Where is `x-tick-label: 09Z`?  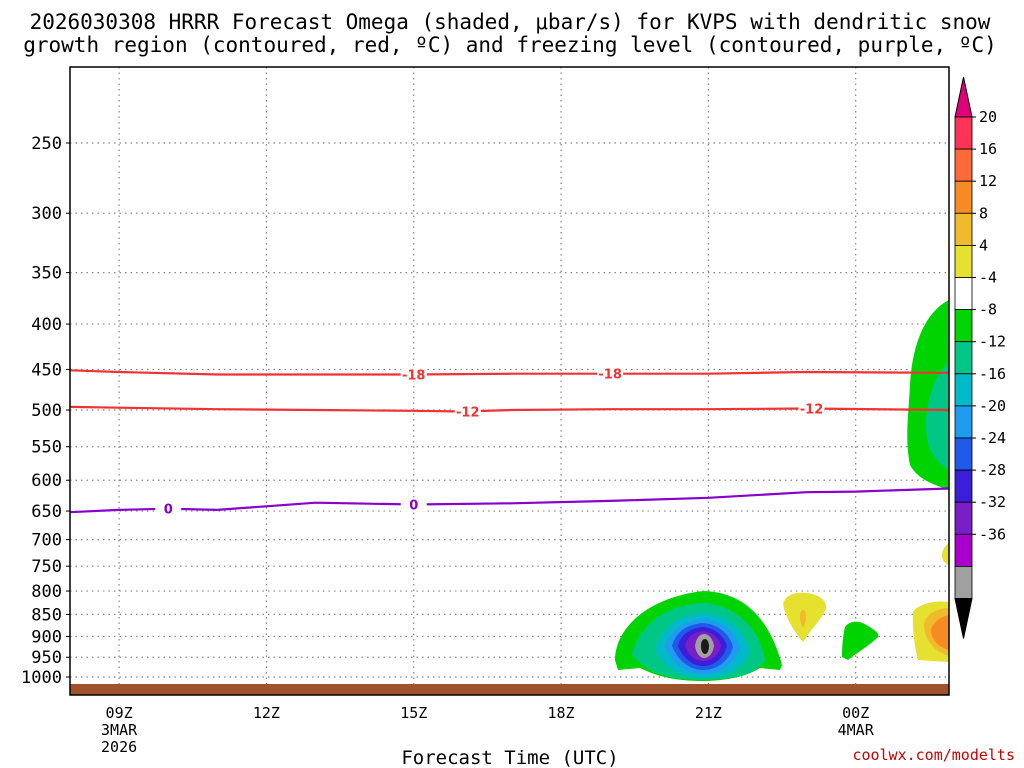
x-tick-label: 09Z is located at coordinates (119, 713).